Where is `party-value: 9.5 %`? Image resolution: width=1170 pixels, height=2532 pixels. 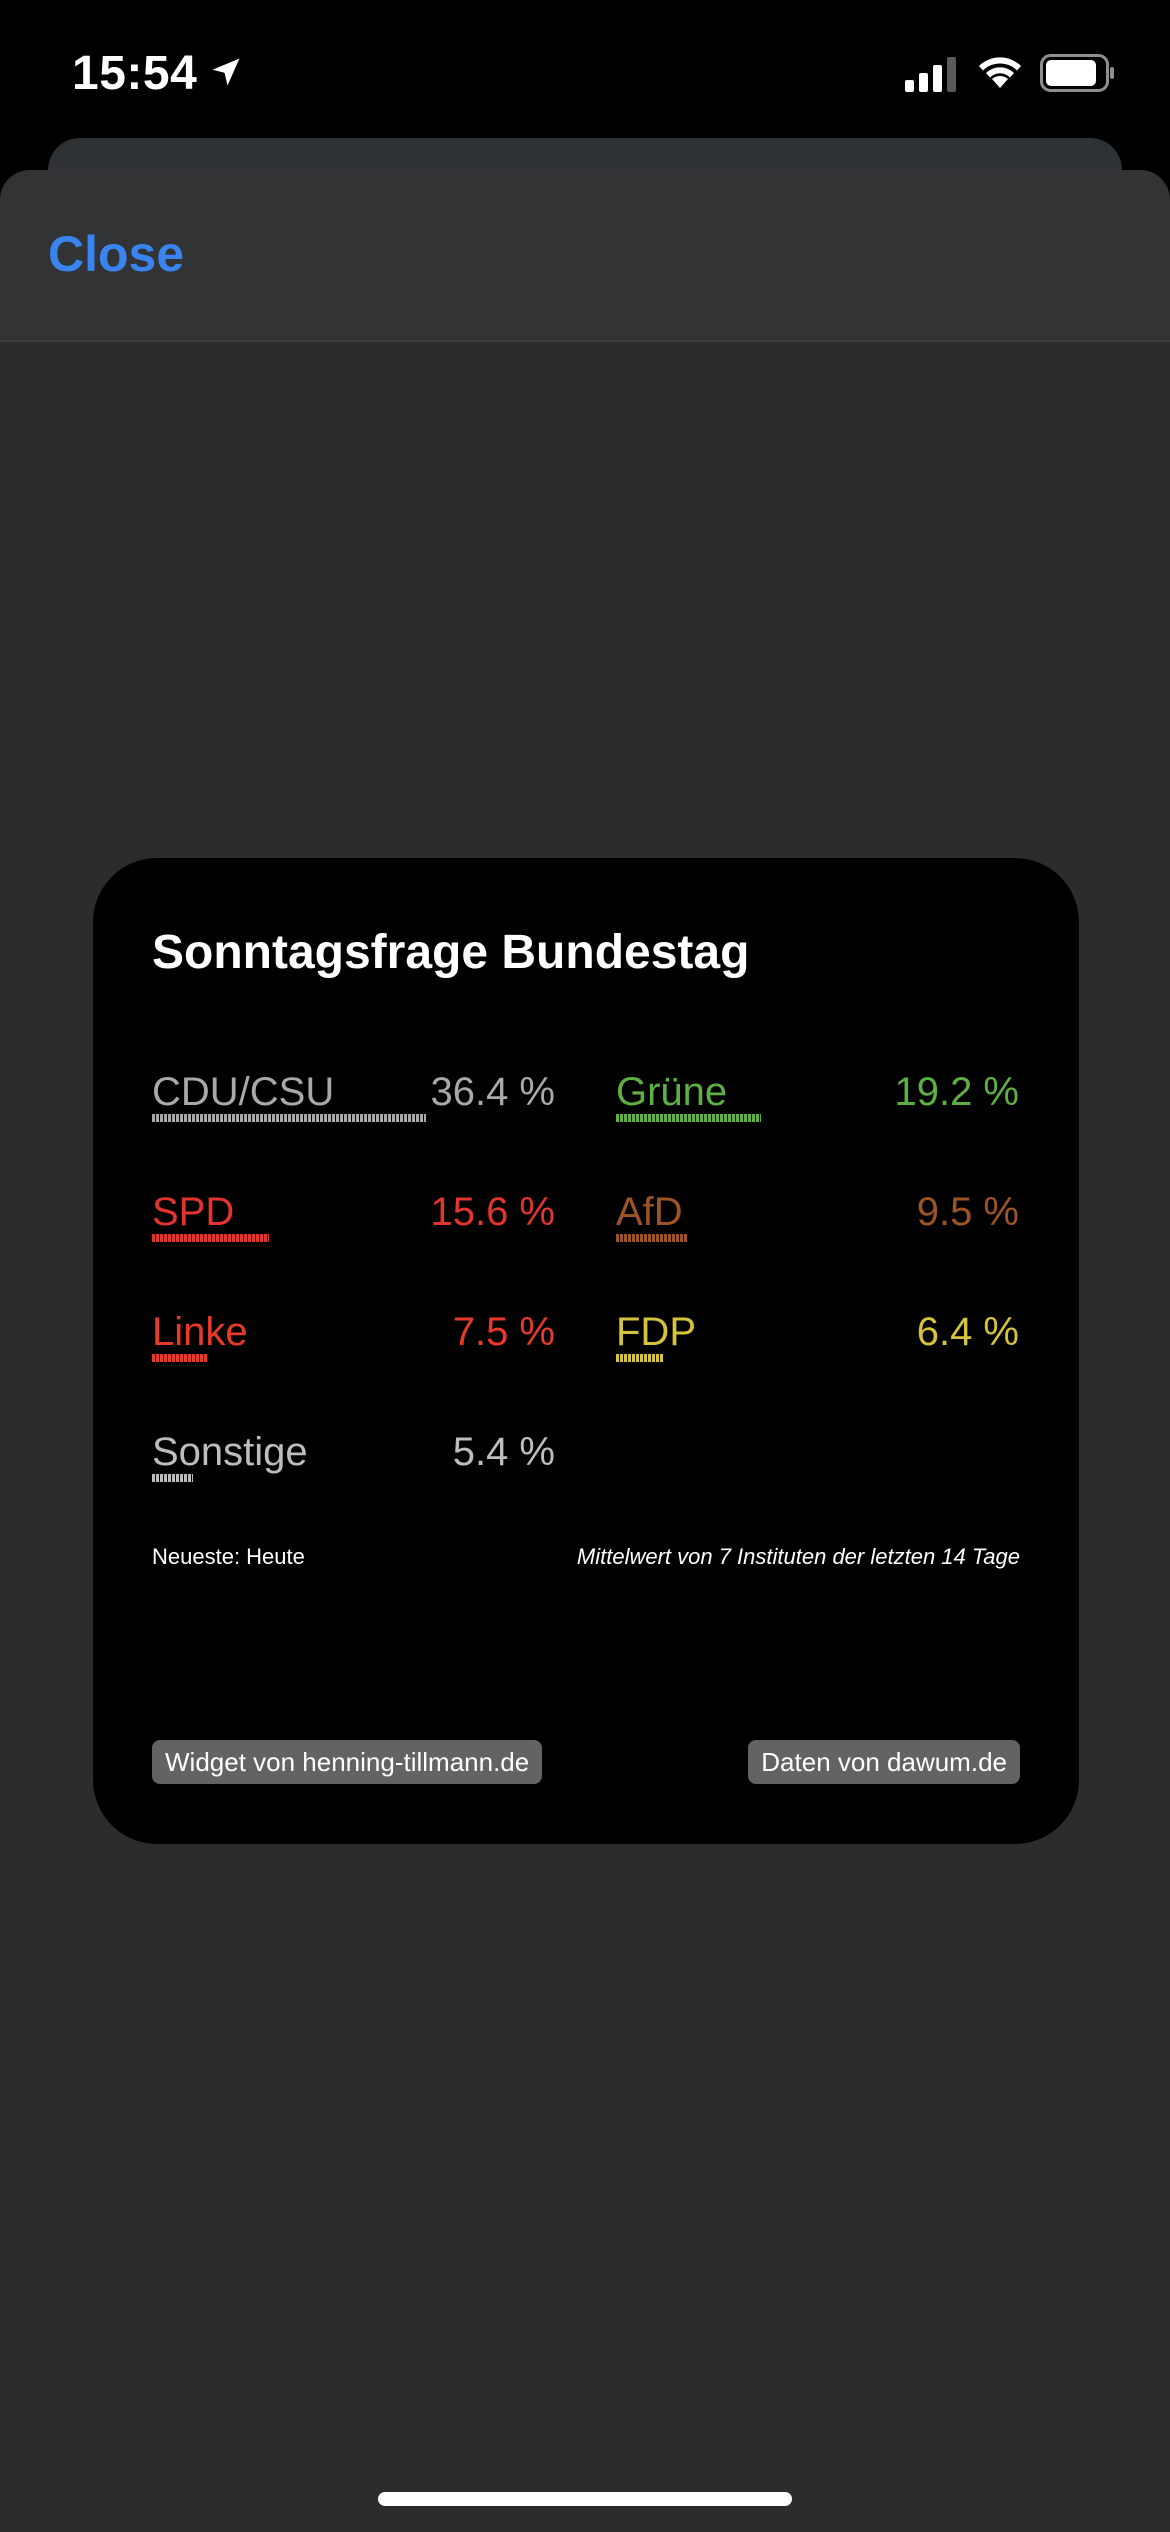
party-value: 9.5 % is located at coordinates (967, 1212).